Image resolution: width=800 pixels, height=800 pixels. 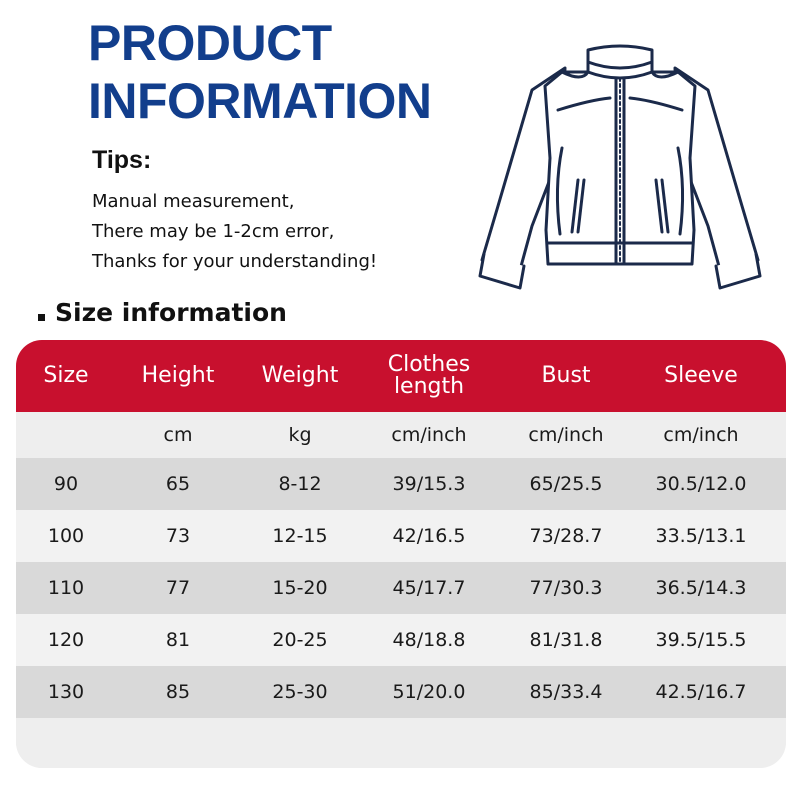 What do you see at coordinates (429, 484) in the screenshot?
I see `cell-clothes-length: 39/15.3` at bounding box center [429, 484].